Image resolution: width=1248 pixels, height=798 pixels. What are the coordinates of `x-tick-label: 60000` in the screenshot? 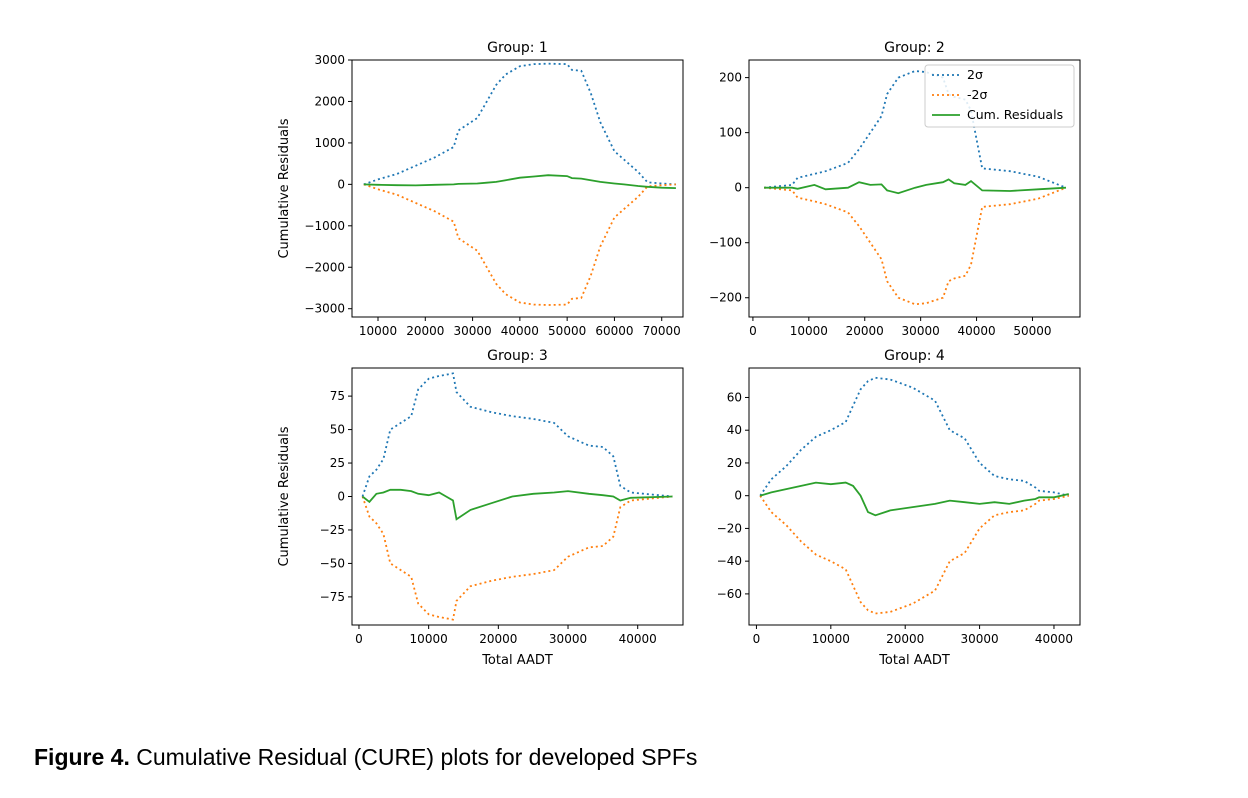 It's located at (614, 331).